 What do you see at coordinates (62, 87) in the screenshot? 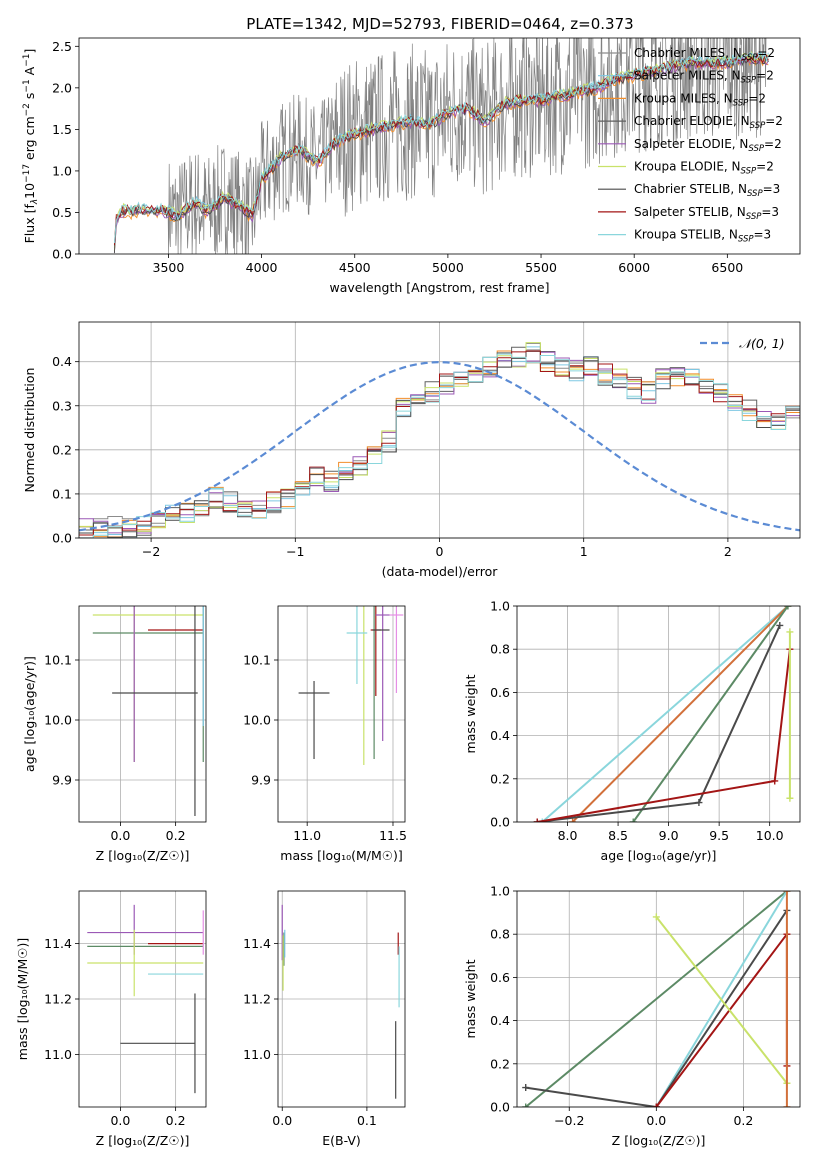
I see `y-tick-label: 2.0` at bounding box center [62, 87].